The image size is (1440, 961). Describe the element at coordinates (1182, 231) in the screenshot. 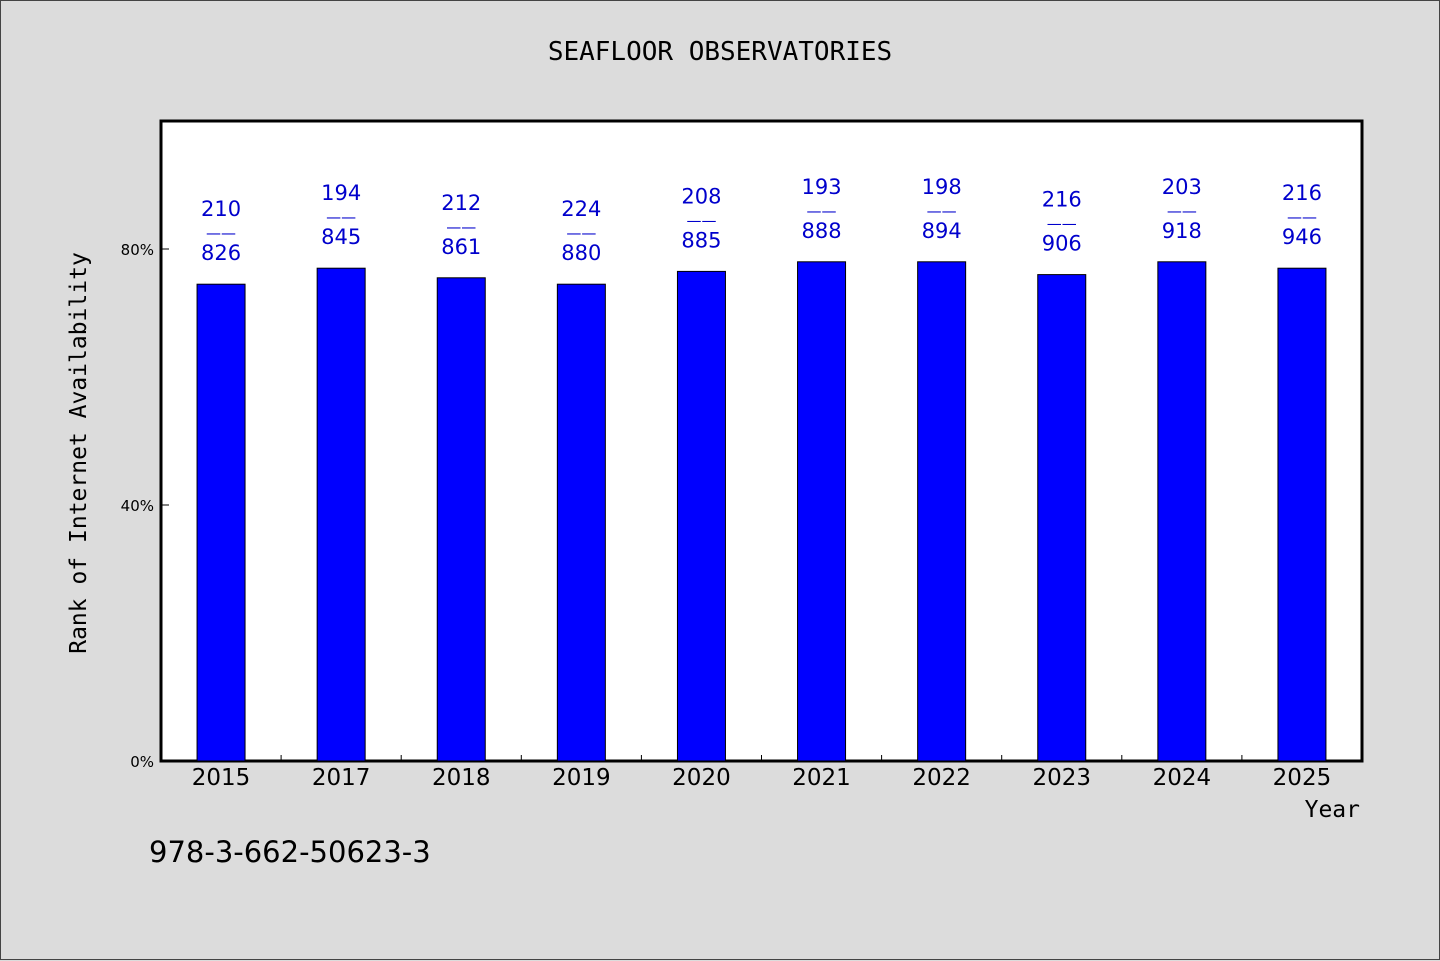

I see `bar-label-bottom: 918` at that location.